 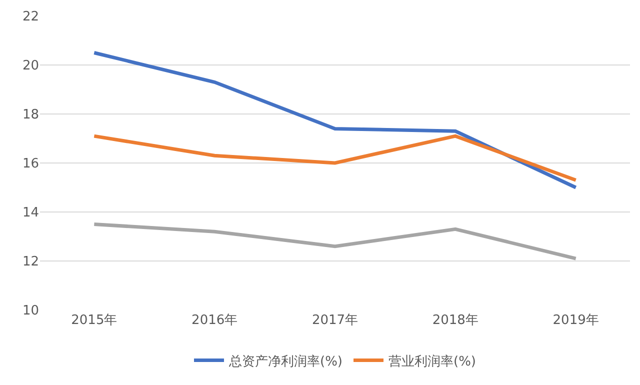 I want to click on y-tick-label: 10, so click(x=30, y=311).